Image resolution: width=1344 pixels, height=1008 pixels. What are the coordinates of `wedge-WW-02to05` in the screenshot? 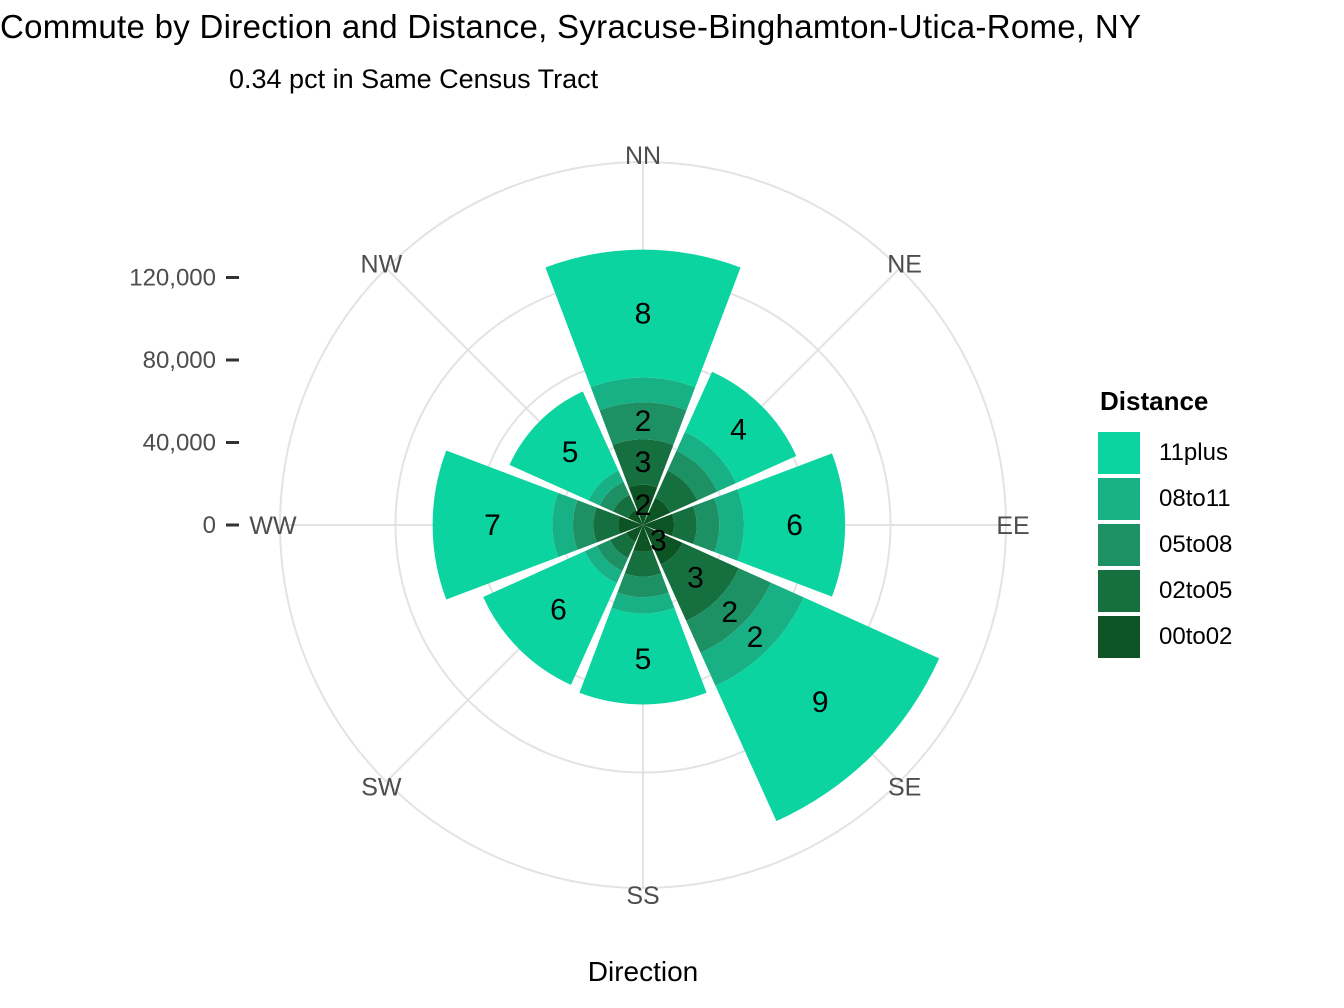 It's located at (606, 525).